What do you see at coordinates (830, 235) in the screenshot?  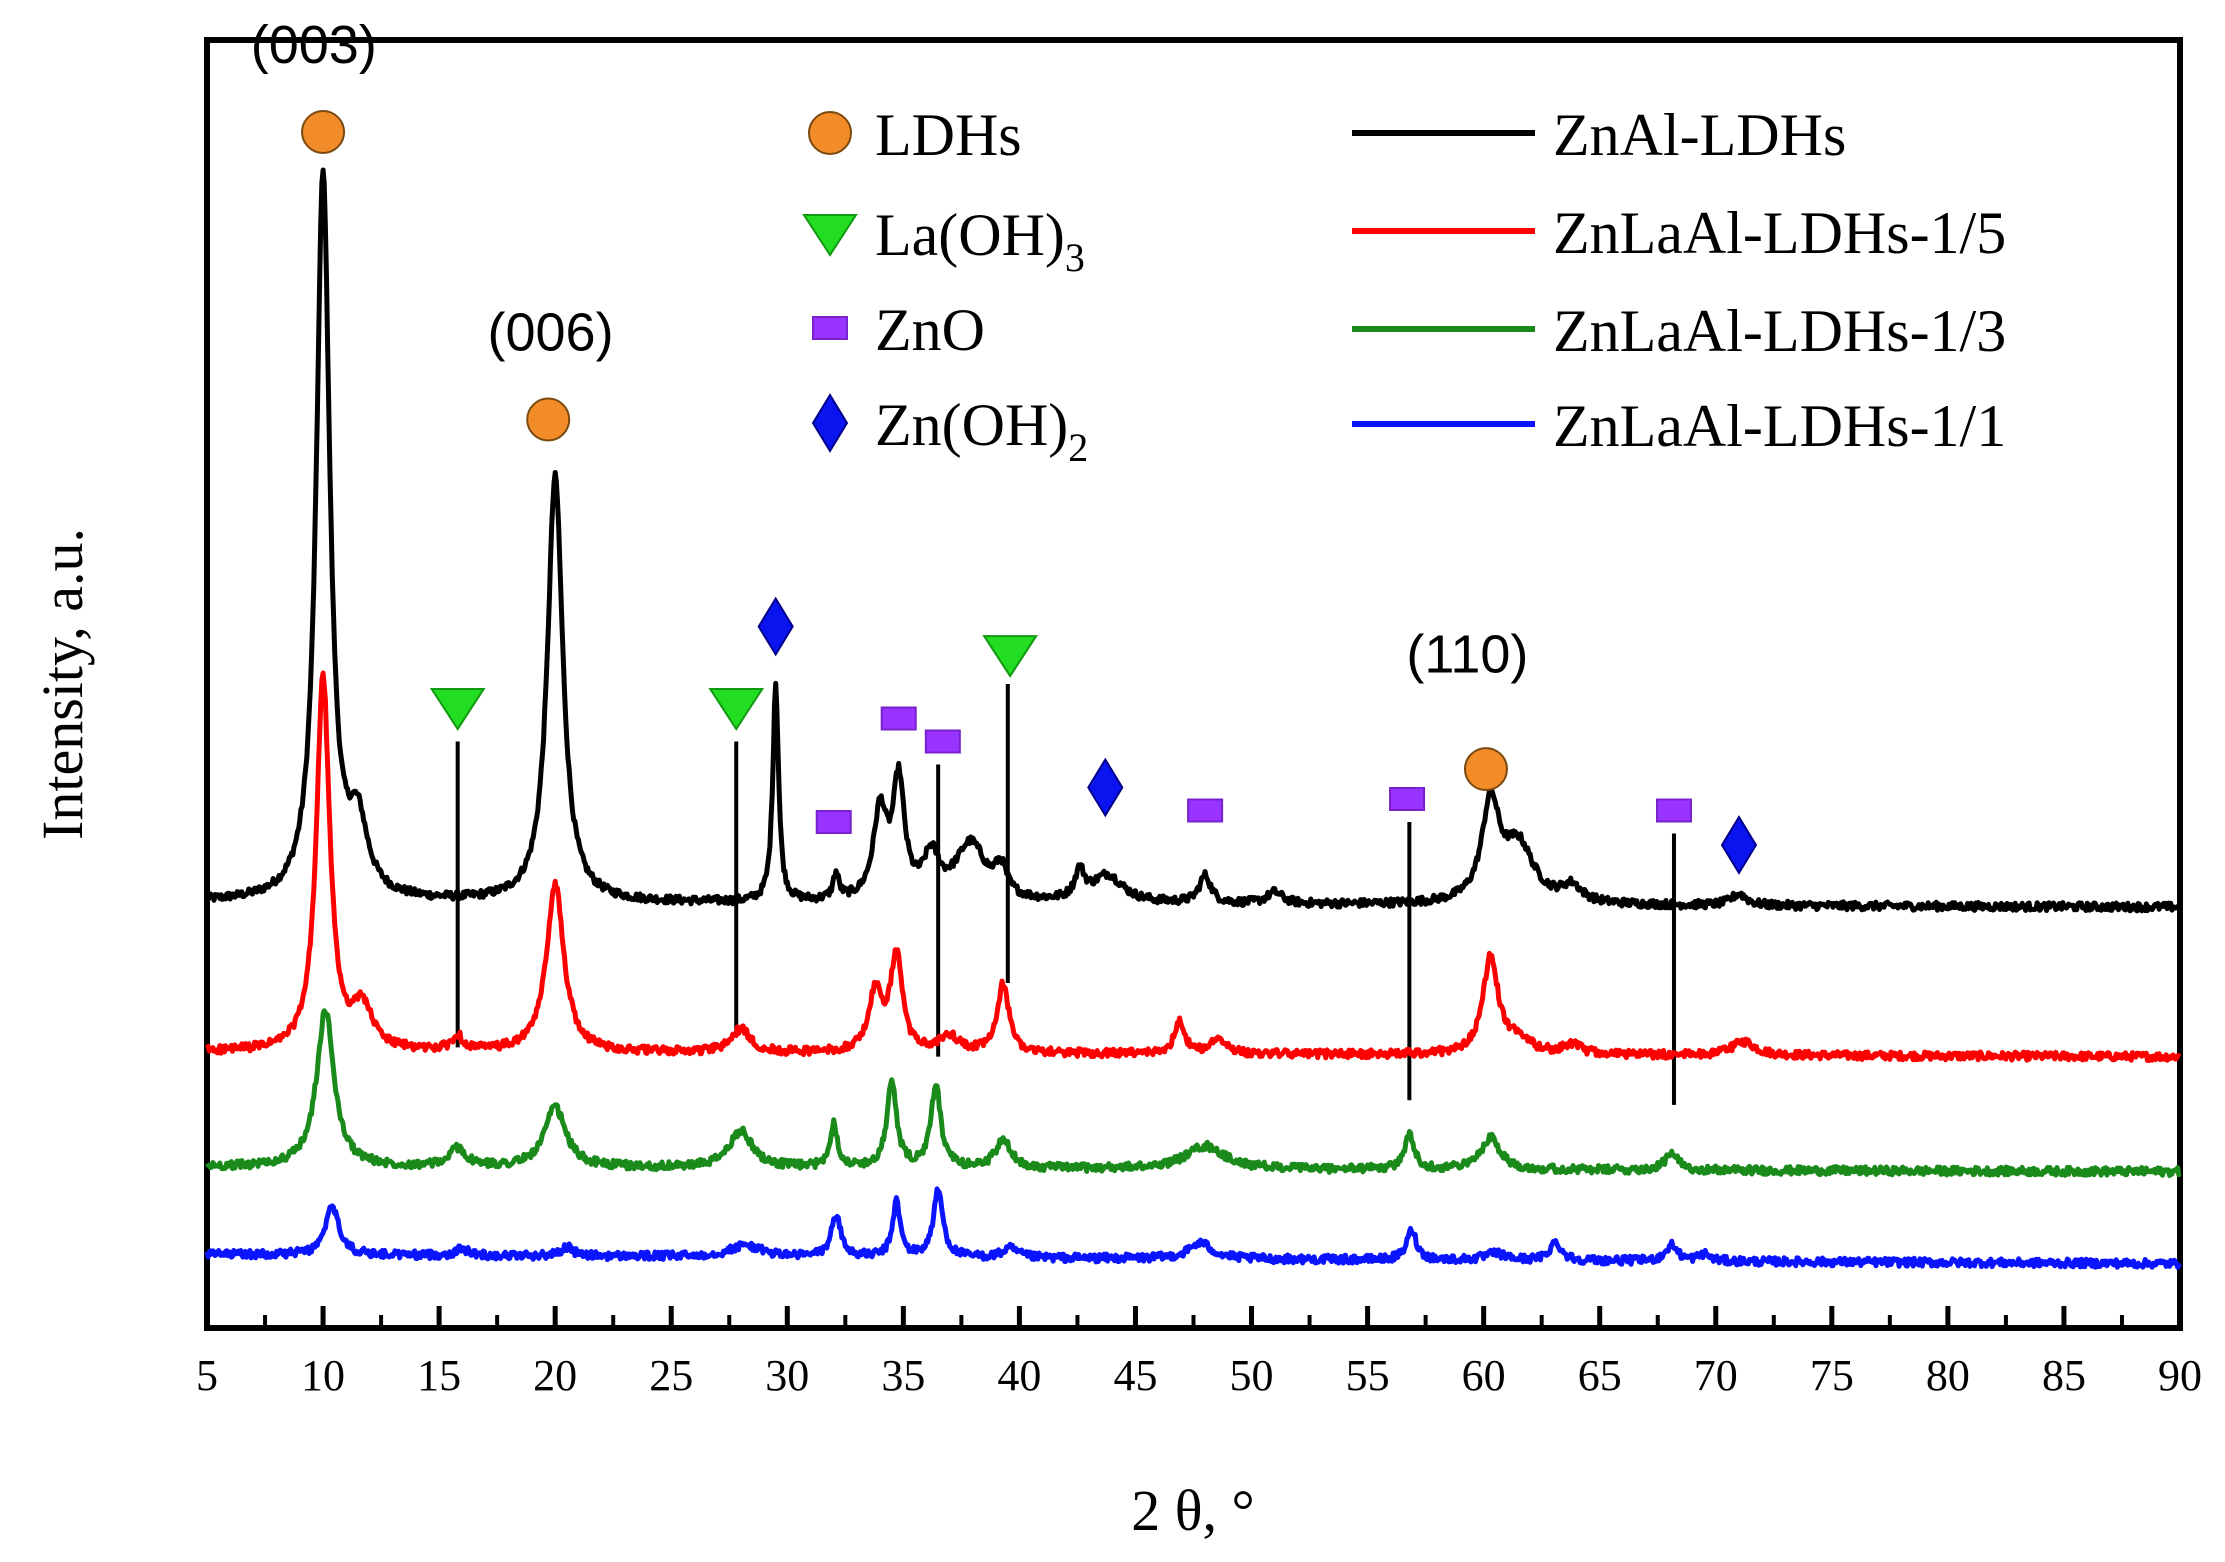 I see `triangle-legend-marker` at bounding box center [830, 235].